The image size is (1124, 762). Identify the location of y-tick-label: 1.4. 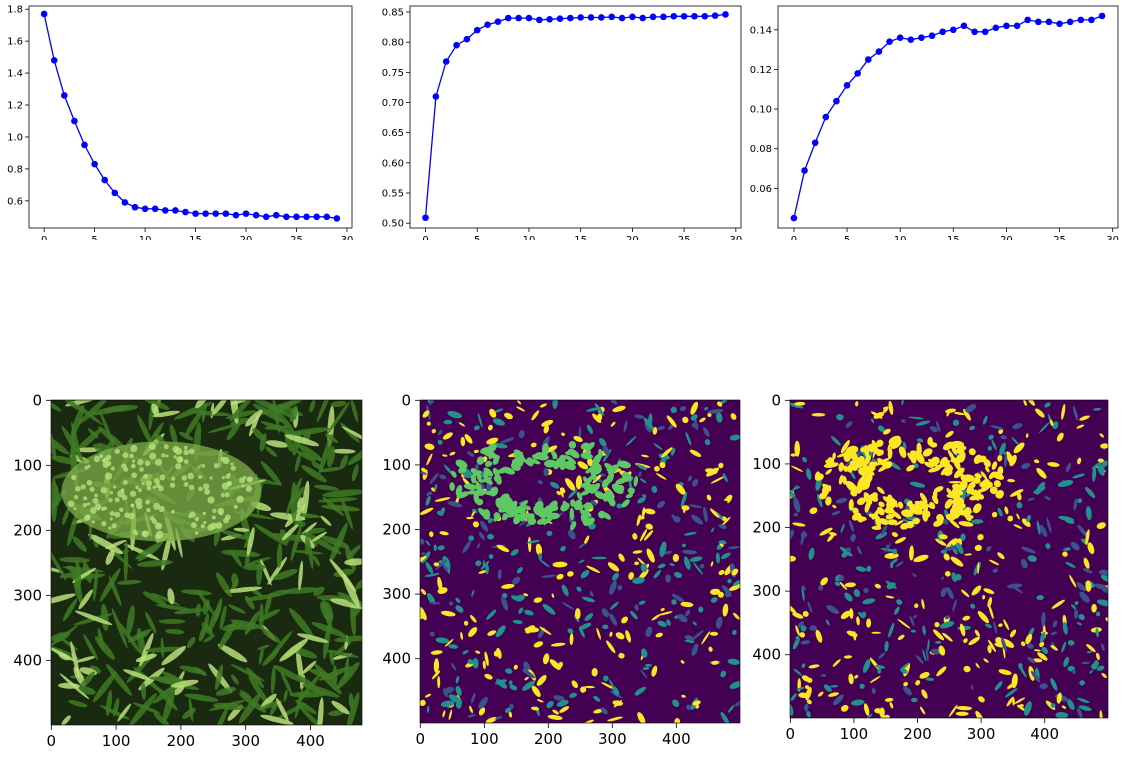
(15, 74).